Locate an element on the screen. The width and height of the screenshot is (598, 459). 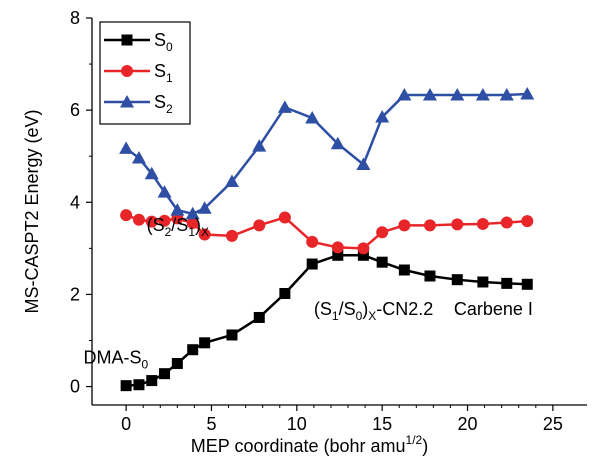
y-tick-label: 2 is located at coordinates (75, 294).